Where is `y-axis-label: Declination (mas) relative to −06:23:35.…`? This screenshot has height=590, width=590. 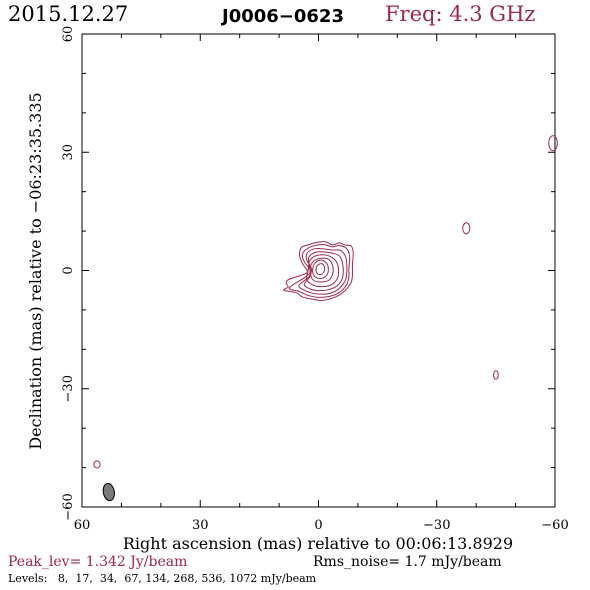
y-axis-label: Declination (mas) relative to −06:23:35.… is located at coordinates (35, 270).